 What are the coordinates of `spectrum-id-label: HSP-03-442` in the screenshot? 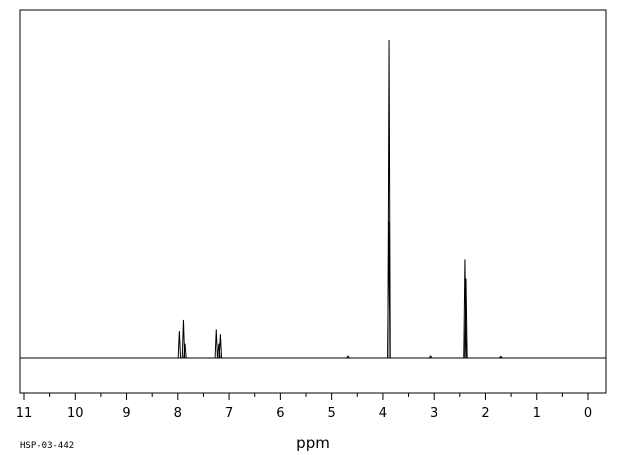 It's located at (47, 446).